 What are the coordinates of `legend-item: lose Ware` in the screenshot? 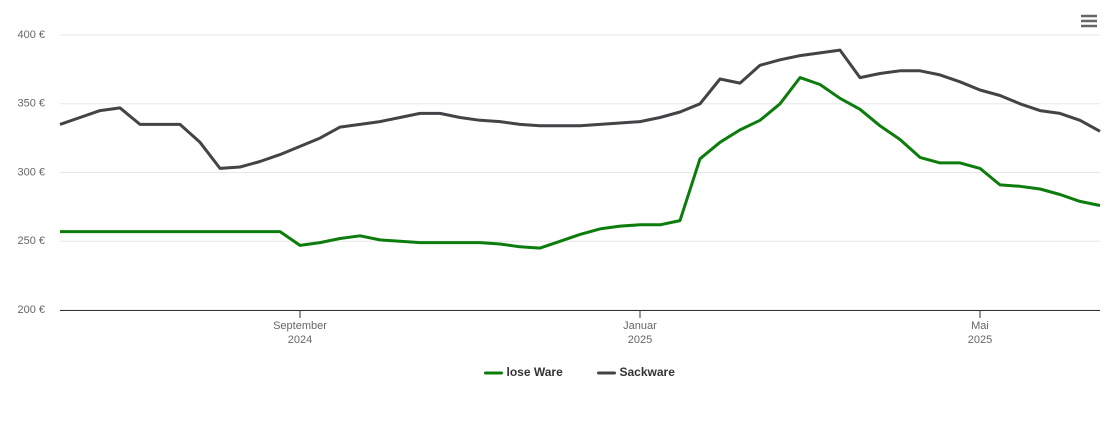 It's located at (524, 372).